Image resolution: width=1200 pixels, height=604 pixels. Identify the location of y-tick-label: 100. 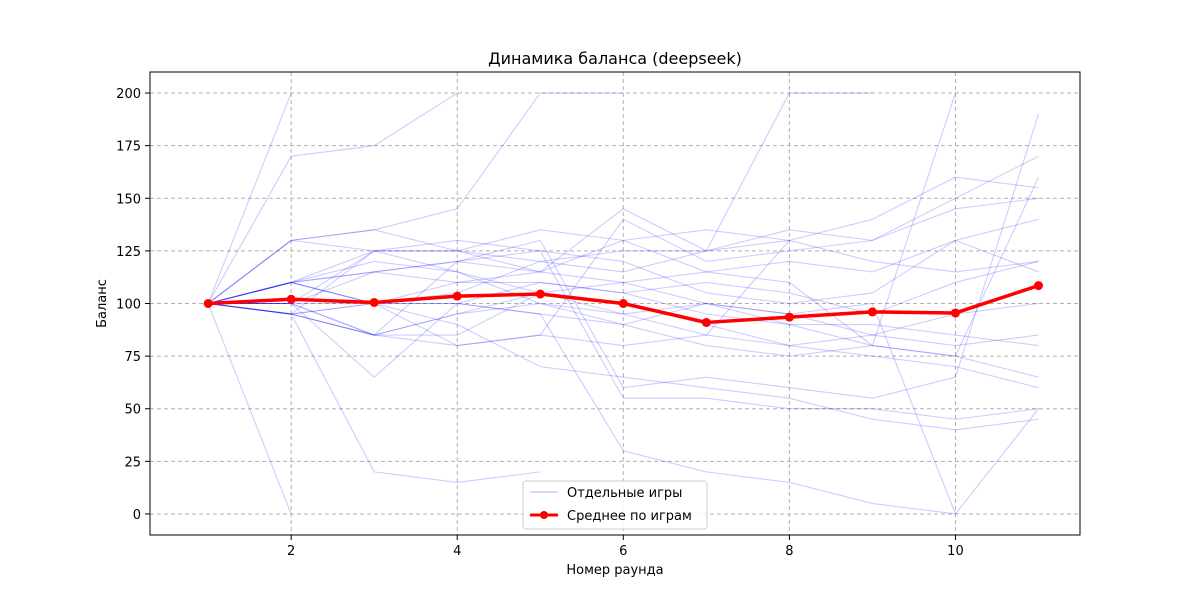
(128, 305).